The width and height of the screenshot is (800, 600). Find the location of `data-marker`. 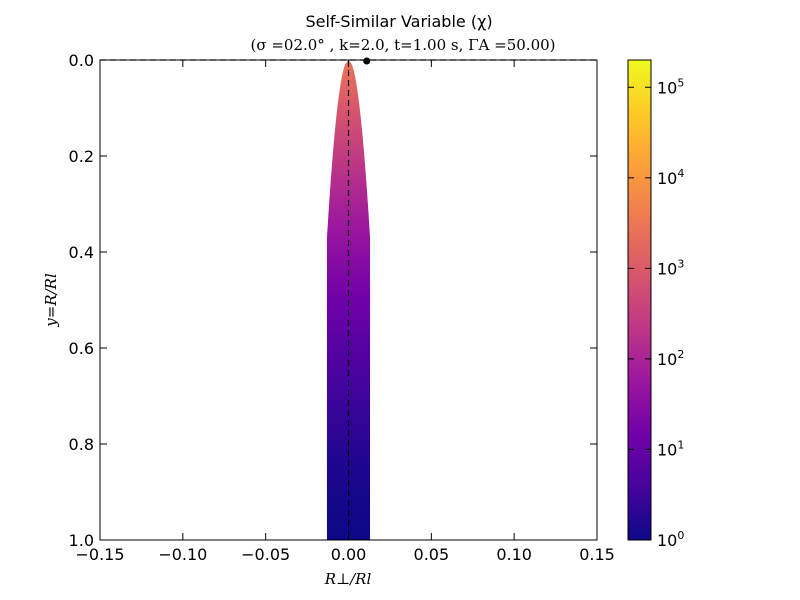

data-marker is located at coordinates (367, 61).